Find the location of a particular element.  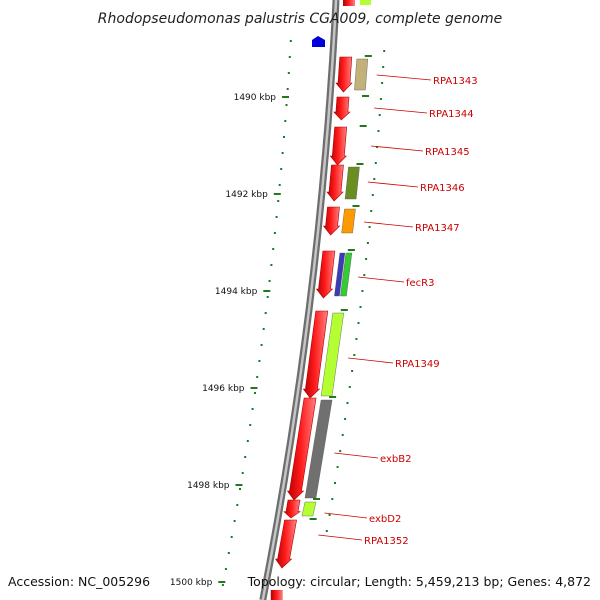

partial-gene-arrow is located at coordinates (276, 595).